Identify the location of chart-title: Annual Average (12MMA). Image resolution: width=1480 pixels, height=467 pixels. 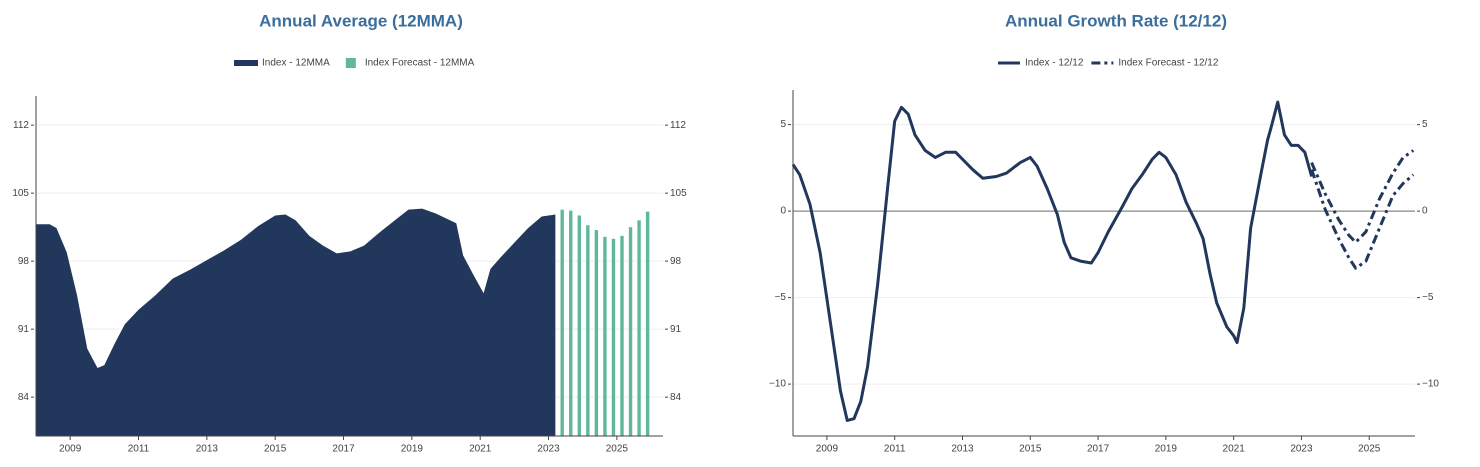
(361, 20).